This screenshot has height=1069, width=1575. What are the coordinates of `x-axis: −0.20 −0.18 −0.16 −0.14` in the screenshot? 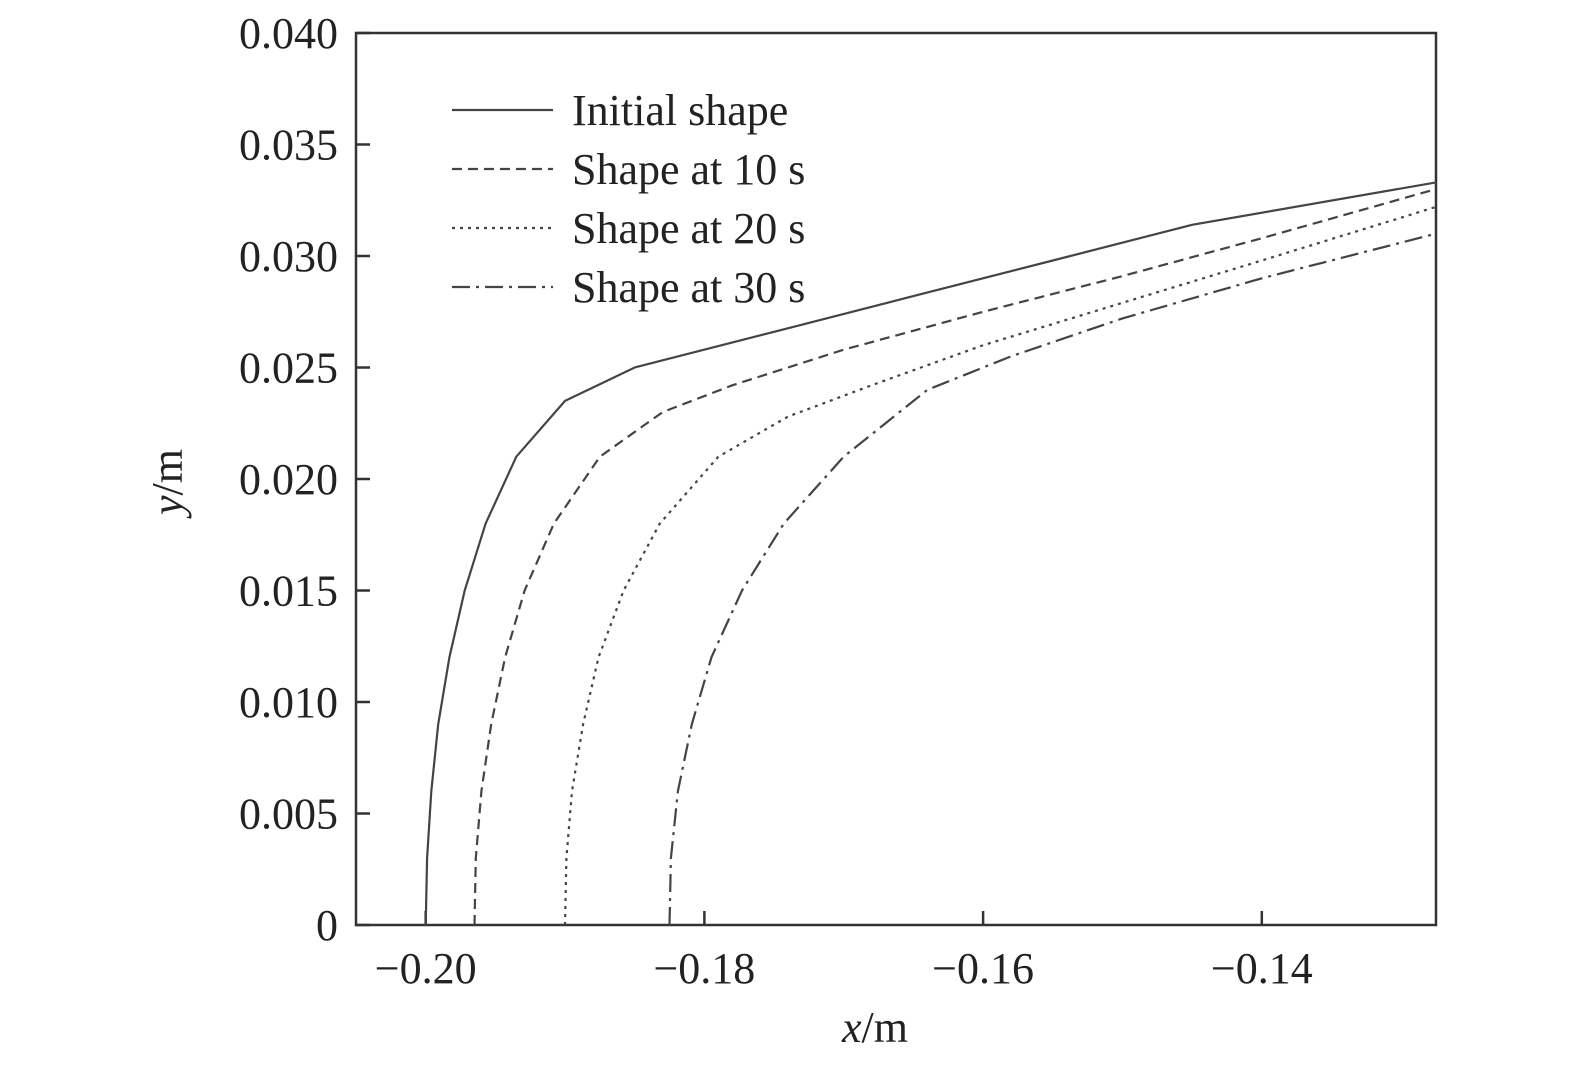 It's located at (844, 952).